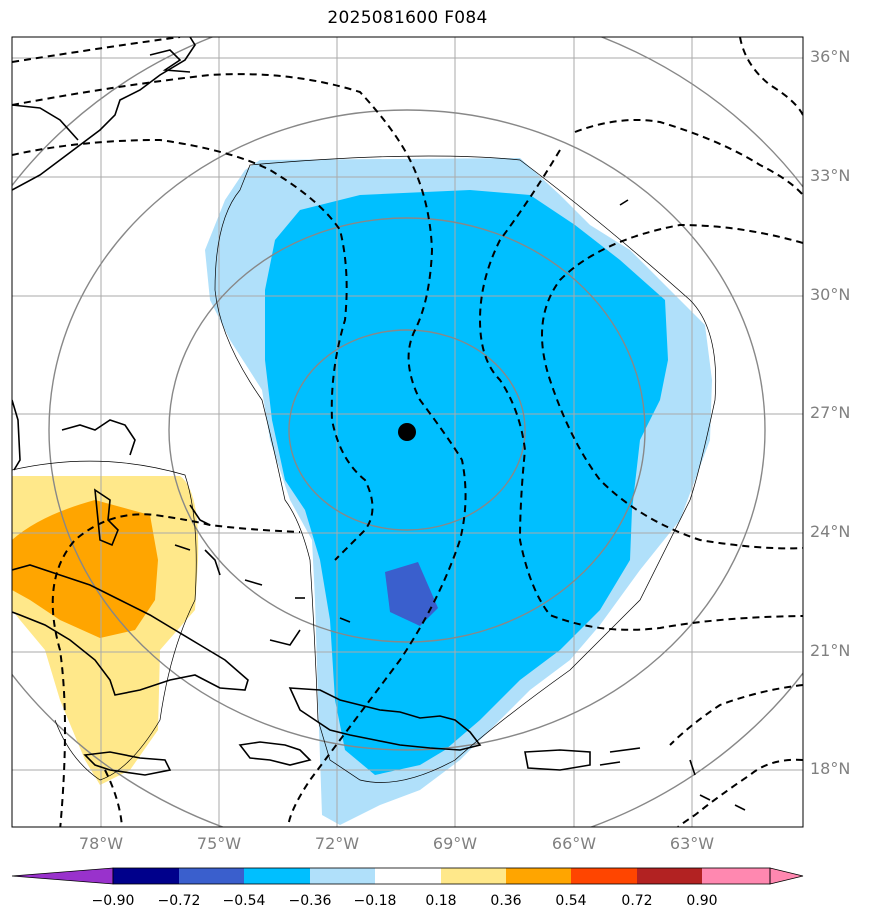 Image resolution: width=873 pixels, height=924 pixels. Describe the element at coordinates (113, 901) in the screenshot. I see `colorbar-tick-1: −0.90` at that location.